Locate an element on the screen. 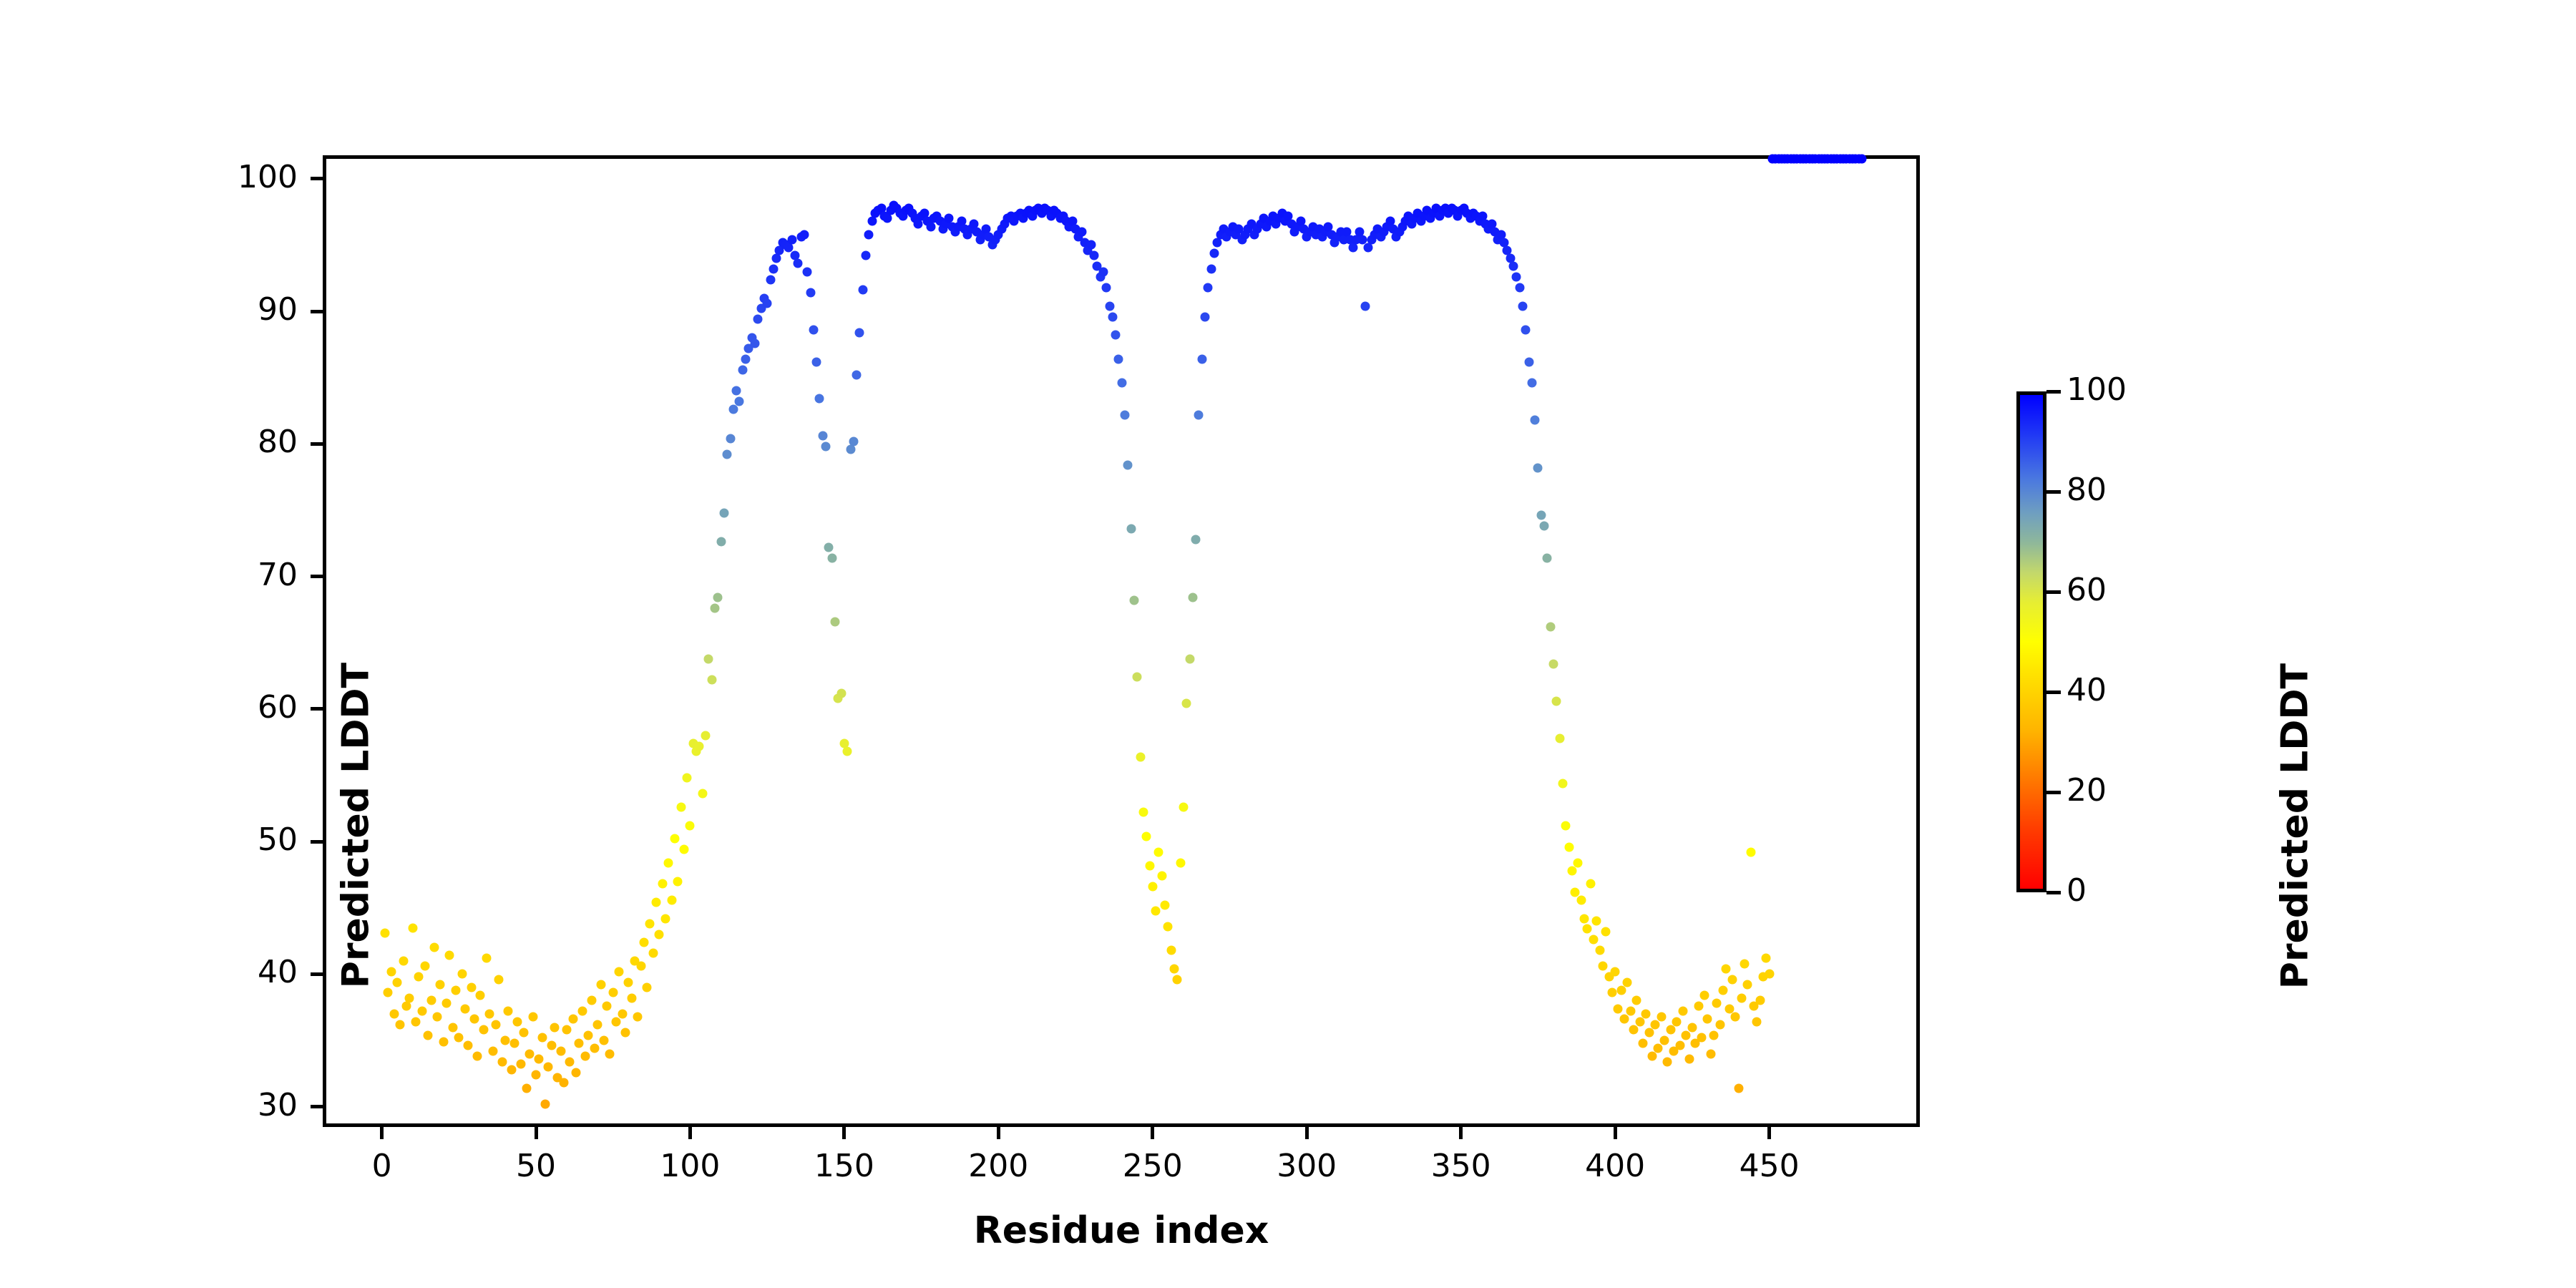 Image resolution: width=2576 pixels, height=1288 pixels. x-tick-label: 100 is located at coordinates (690, 1166).